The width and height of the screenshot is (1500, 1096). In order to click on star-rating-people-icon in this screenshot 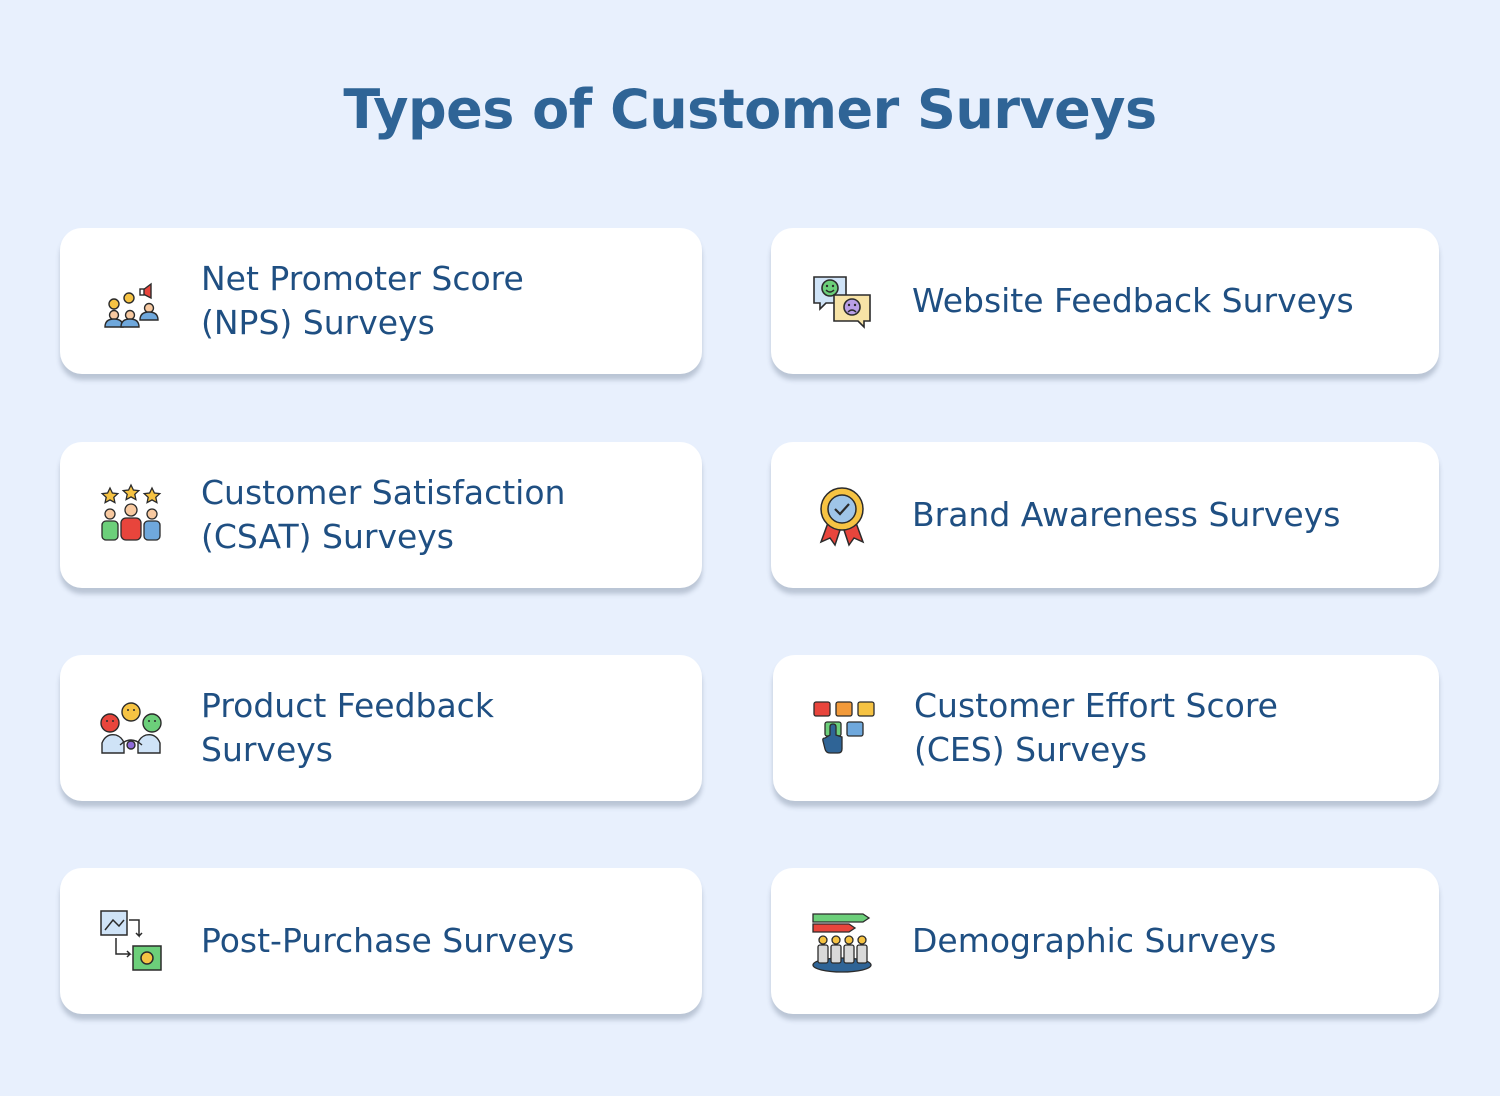, I will do `click(131, 515)`.